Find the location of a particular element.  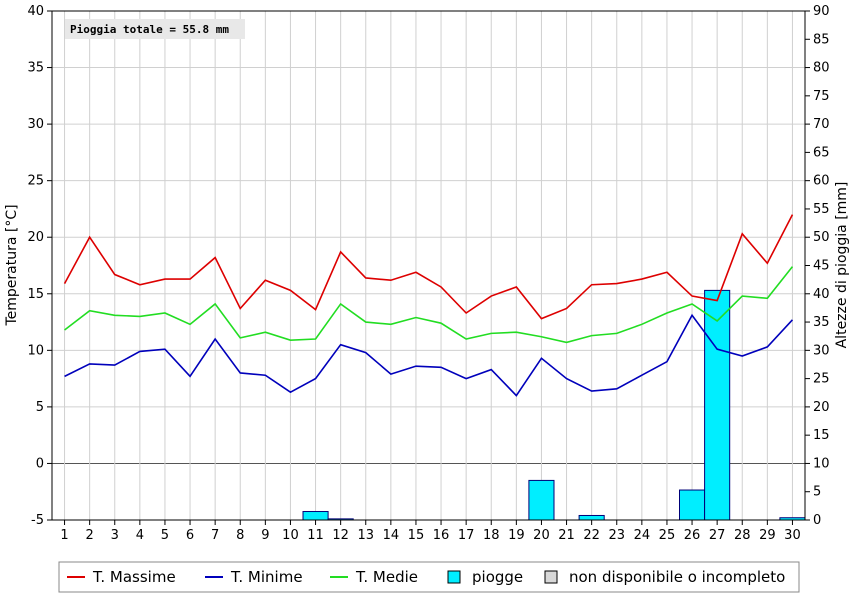

right-tick-label: 35 is located at coordinates (821, 322).